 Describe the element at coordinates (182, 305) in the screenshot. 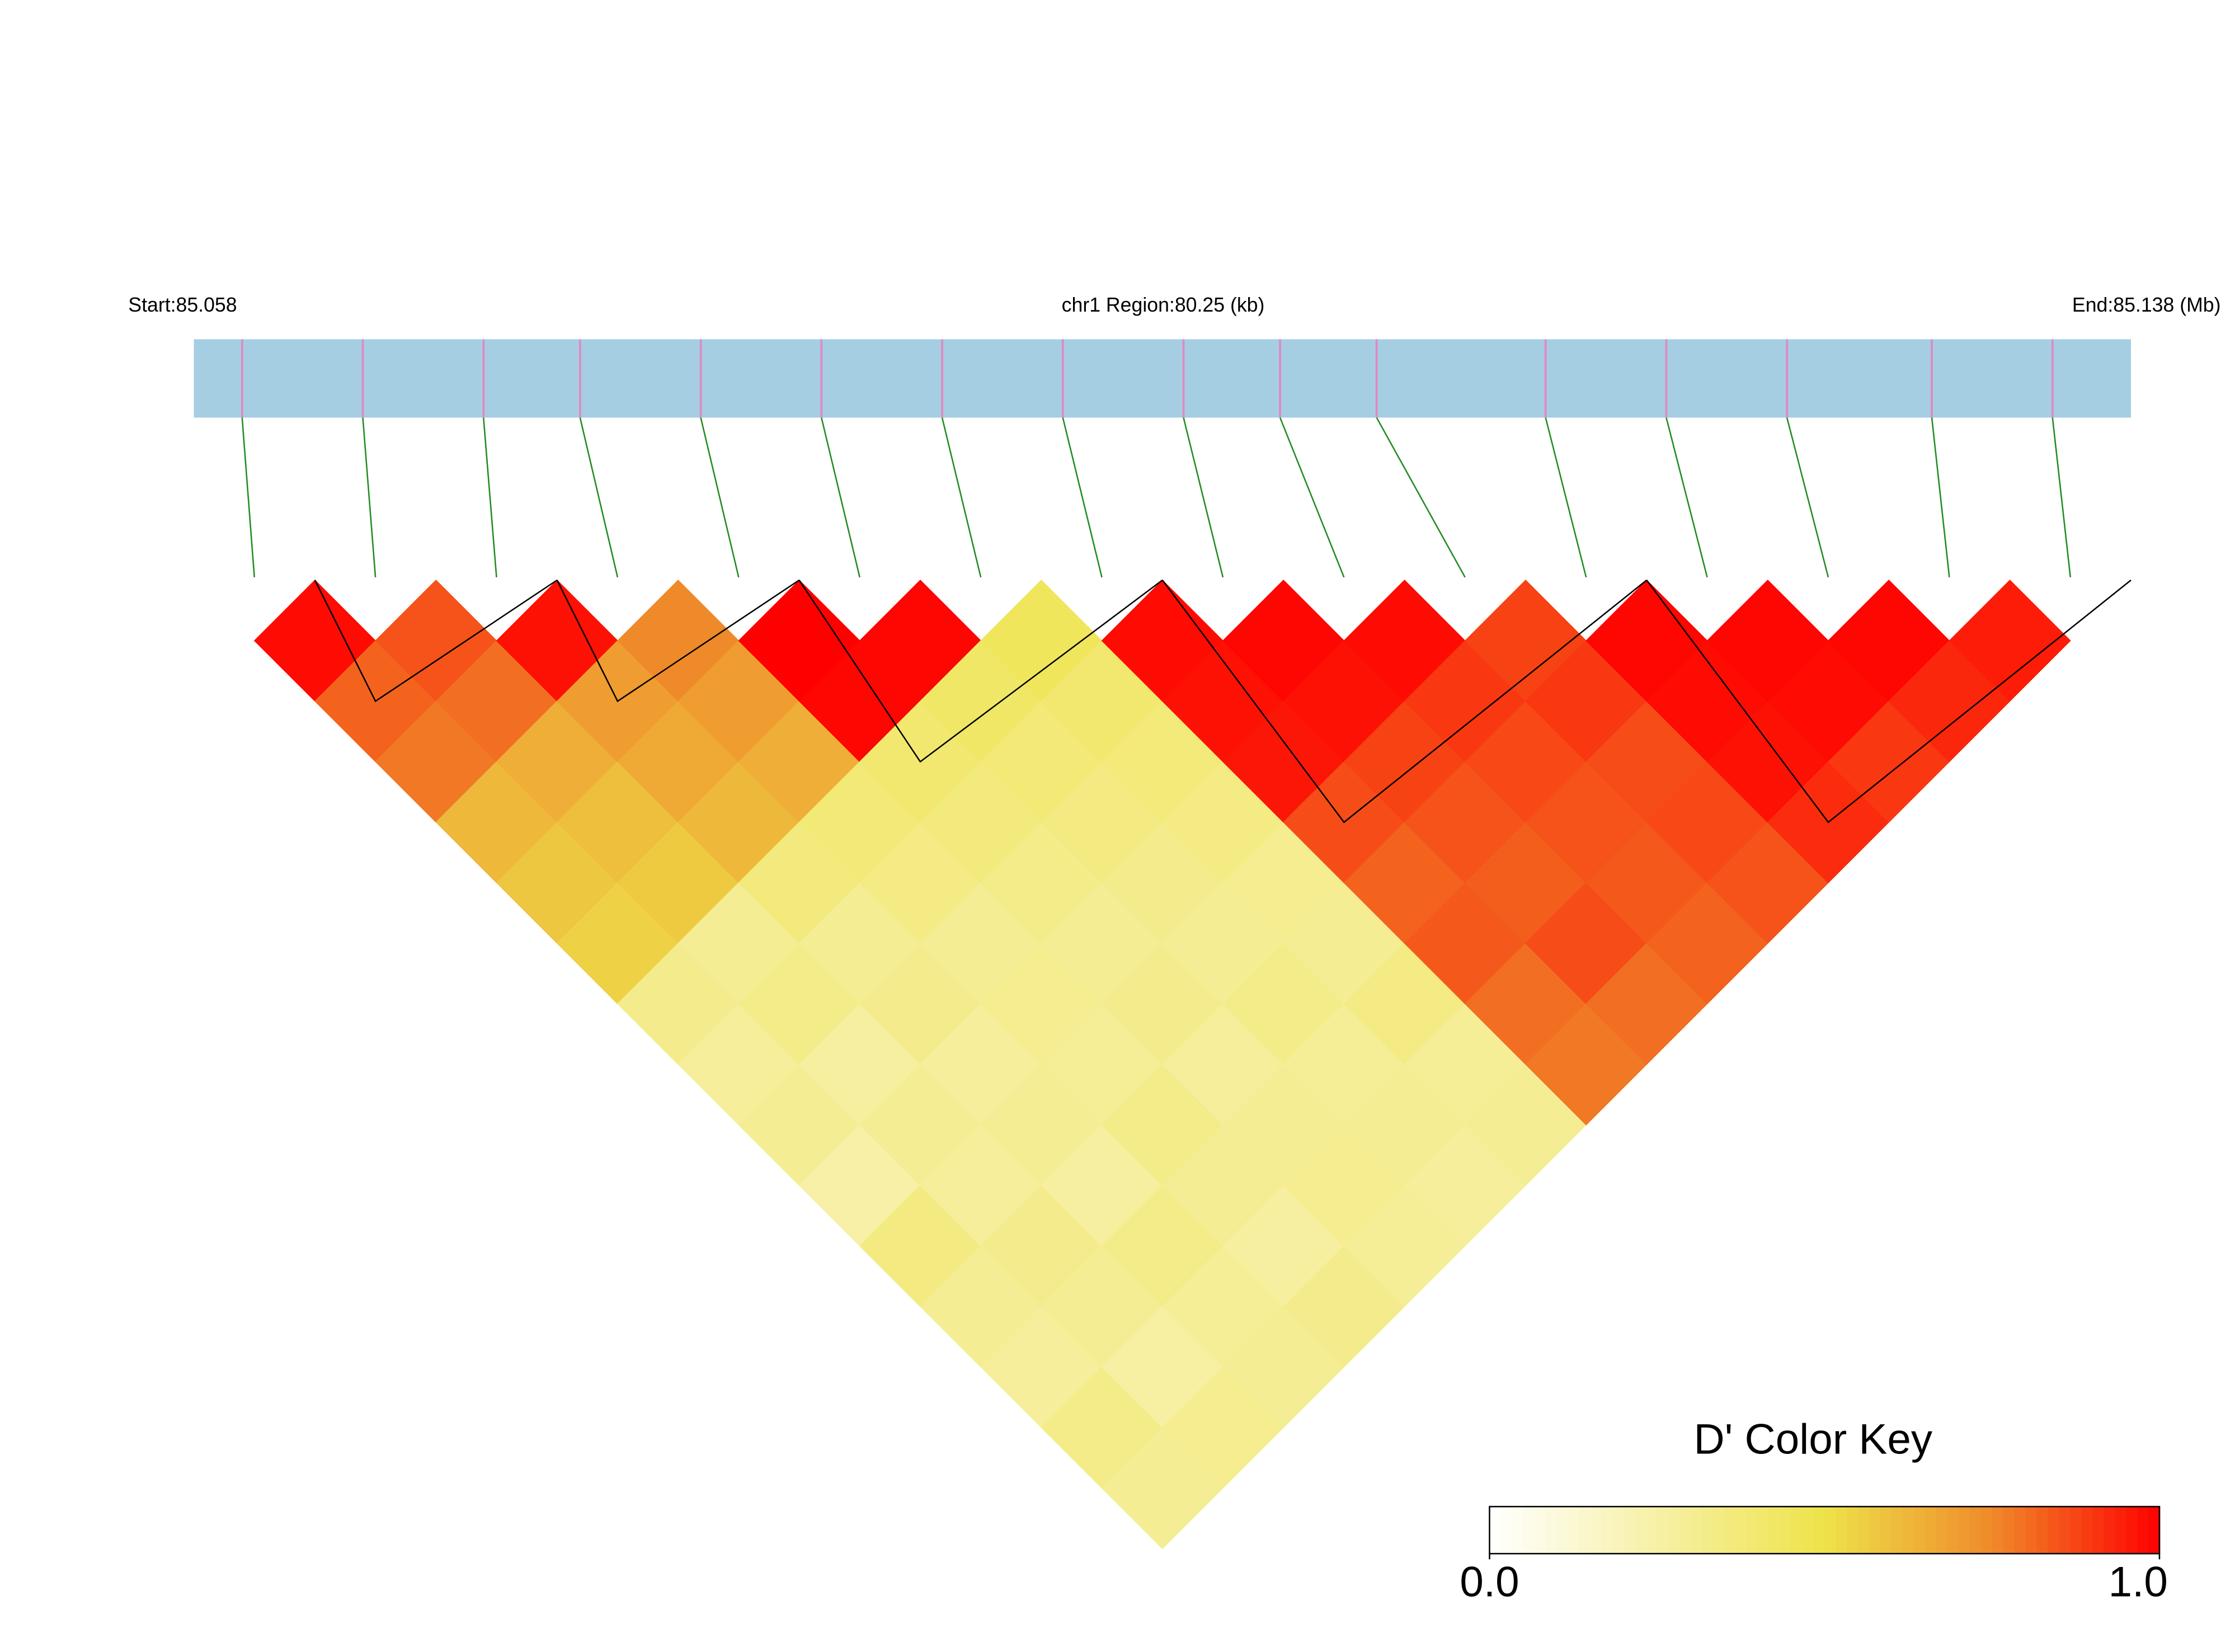

I see `start-label: Start:85.058` at that location.